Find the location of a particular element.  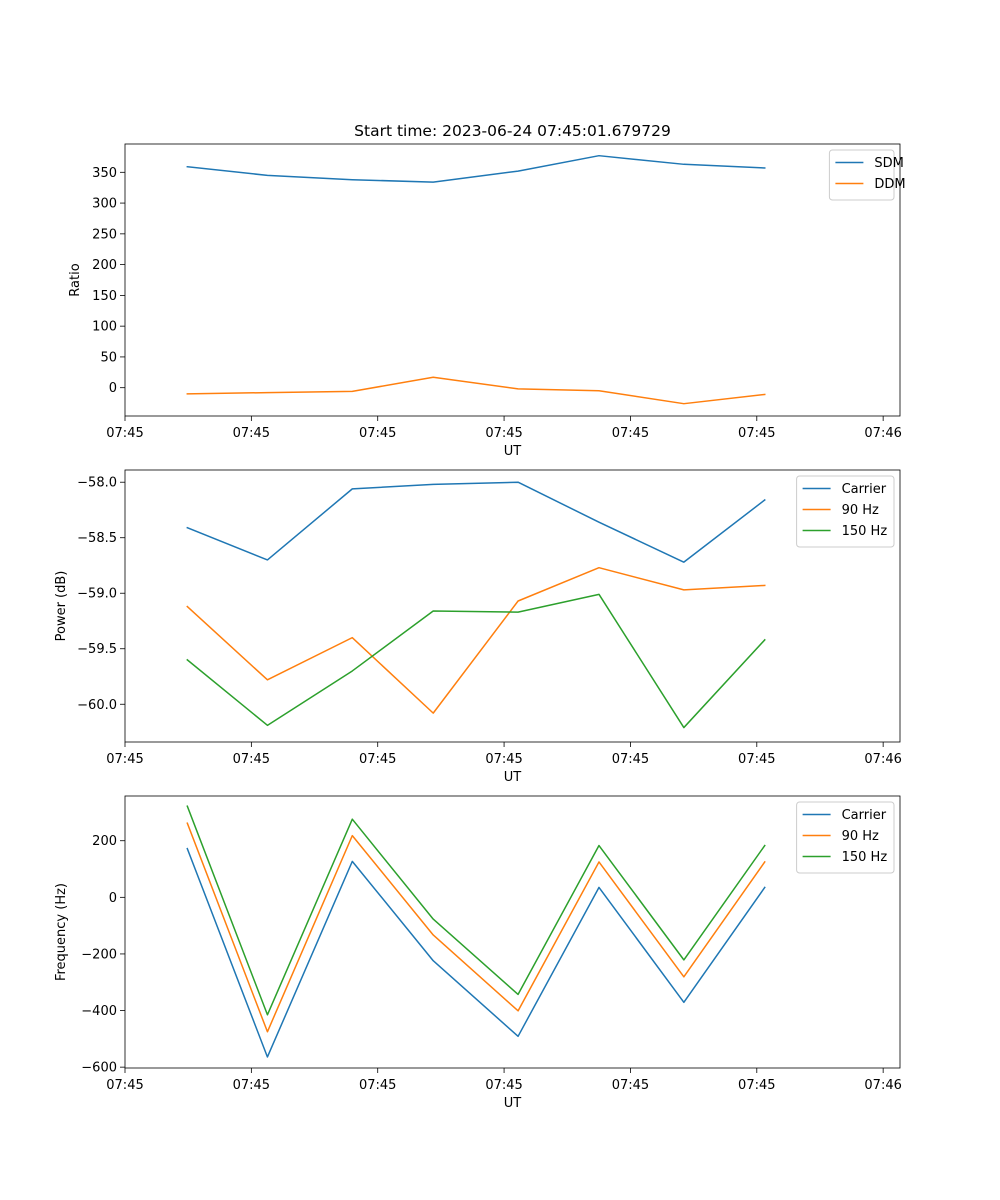

y-tick-label: −59.0 is located at coordinates (97, 594).